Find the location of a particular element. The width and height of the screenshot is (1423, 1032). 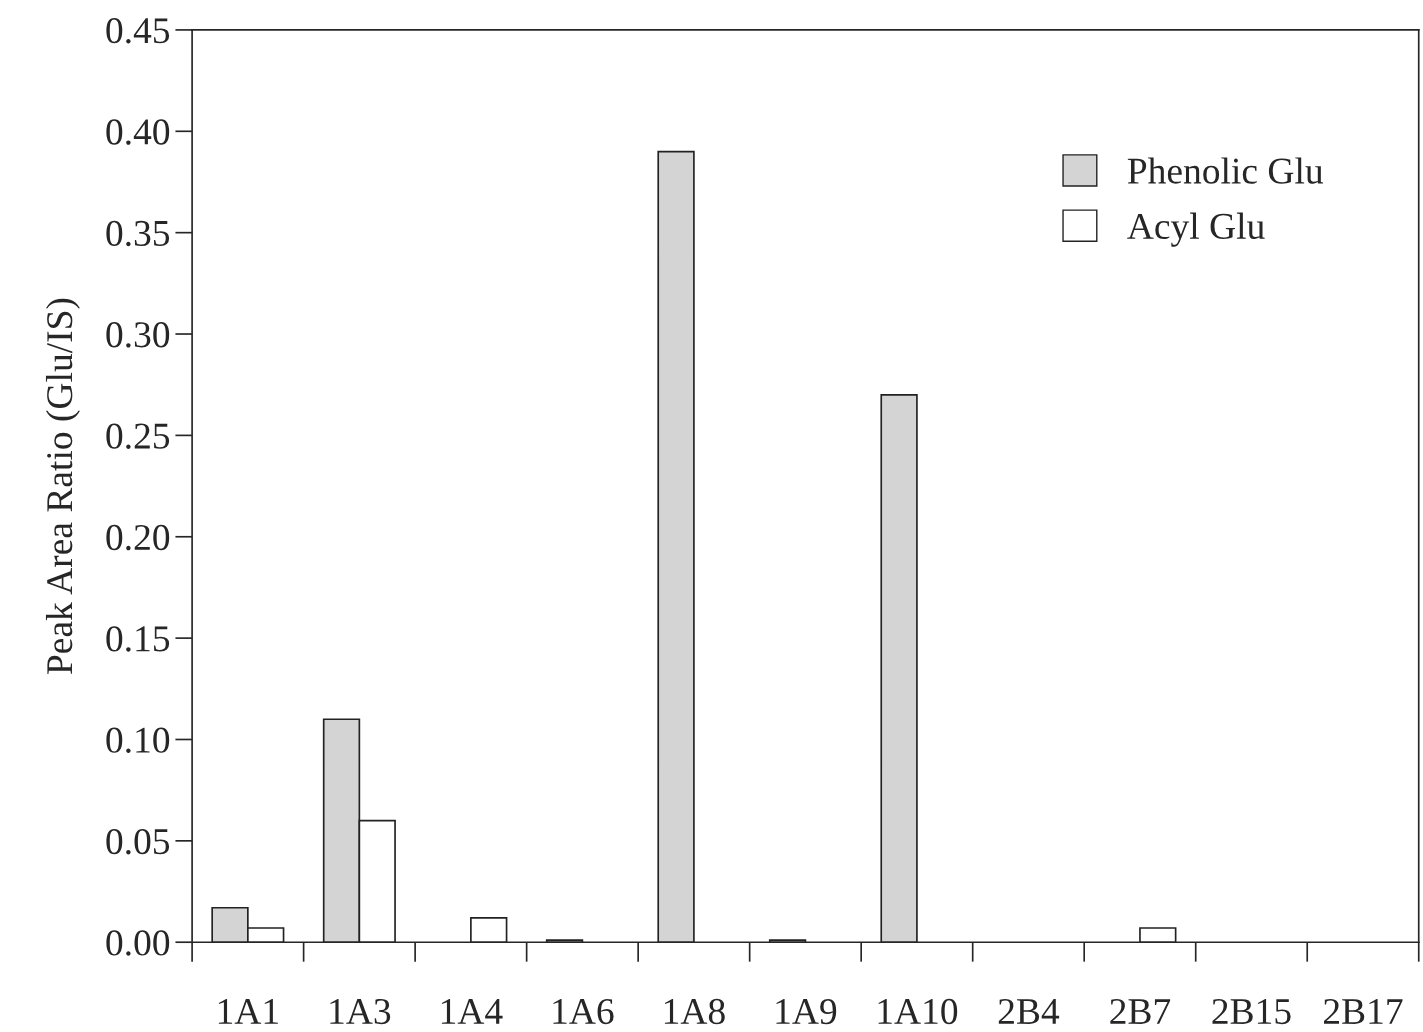

y-tick-label: 0.20 is located at coordinates (138, 537).